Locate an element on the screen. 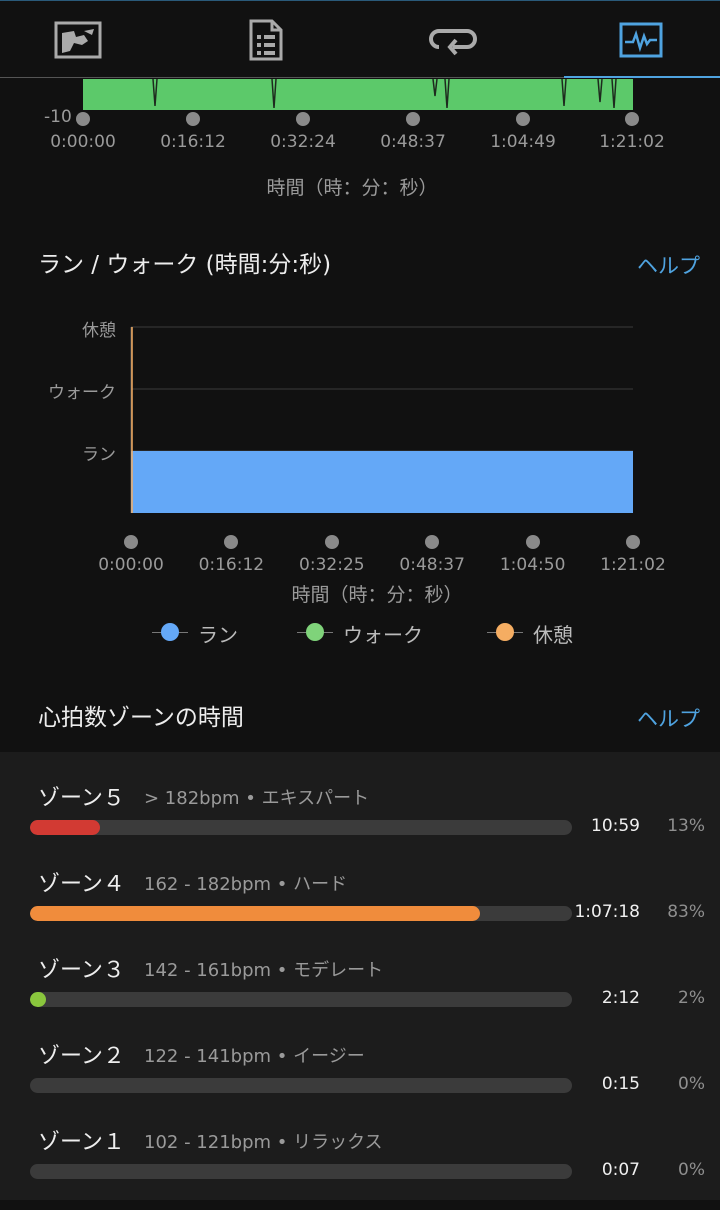  hrzones-help-link: ヘルプ is located at coordinates (668, 719).